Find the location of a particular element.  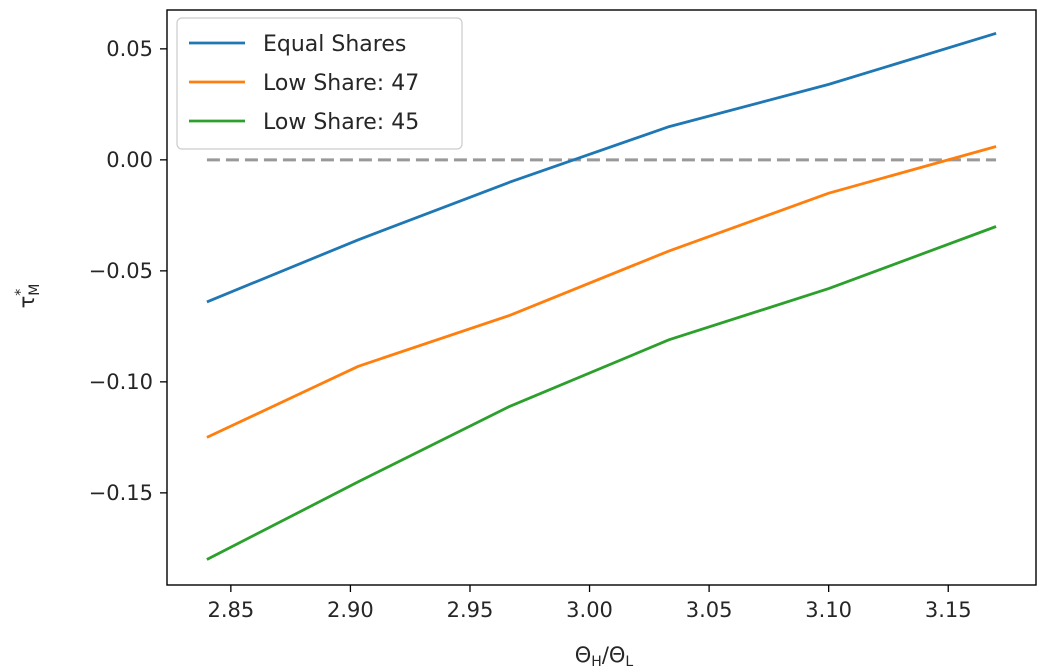

x-tick-label: 3.00 is located at coordinates (589, 610).